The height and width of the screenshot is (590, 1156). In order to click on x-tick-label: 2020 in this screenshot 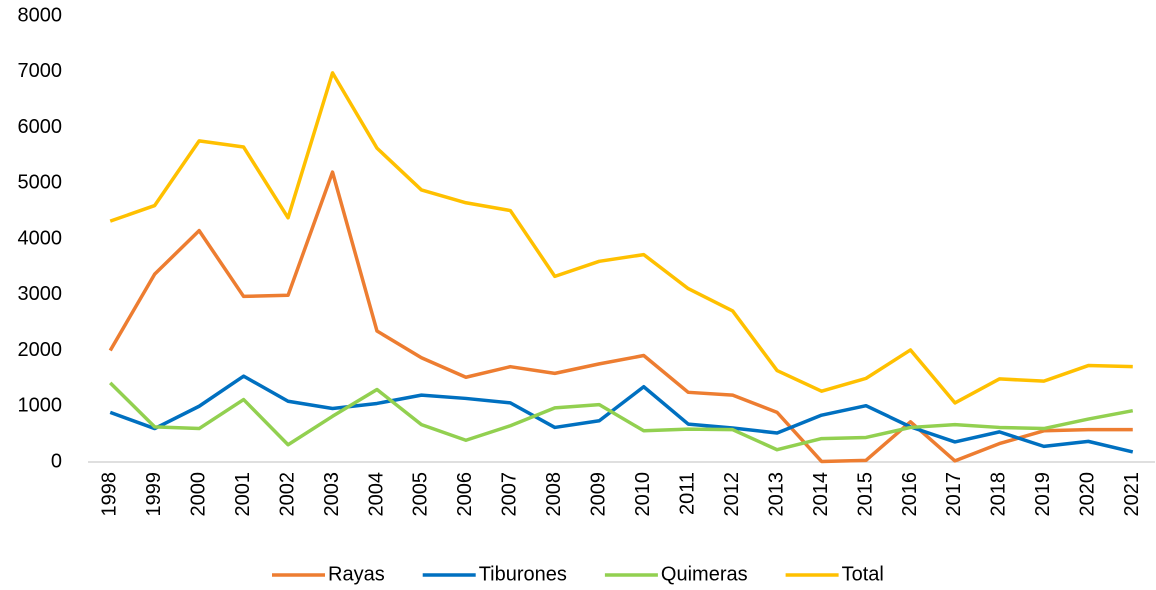, I will do `click(1088, 494)`.